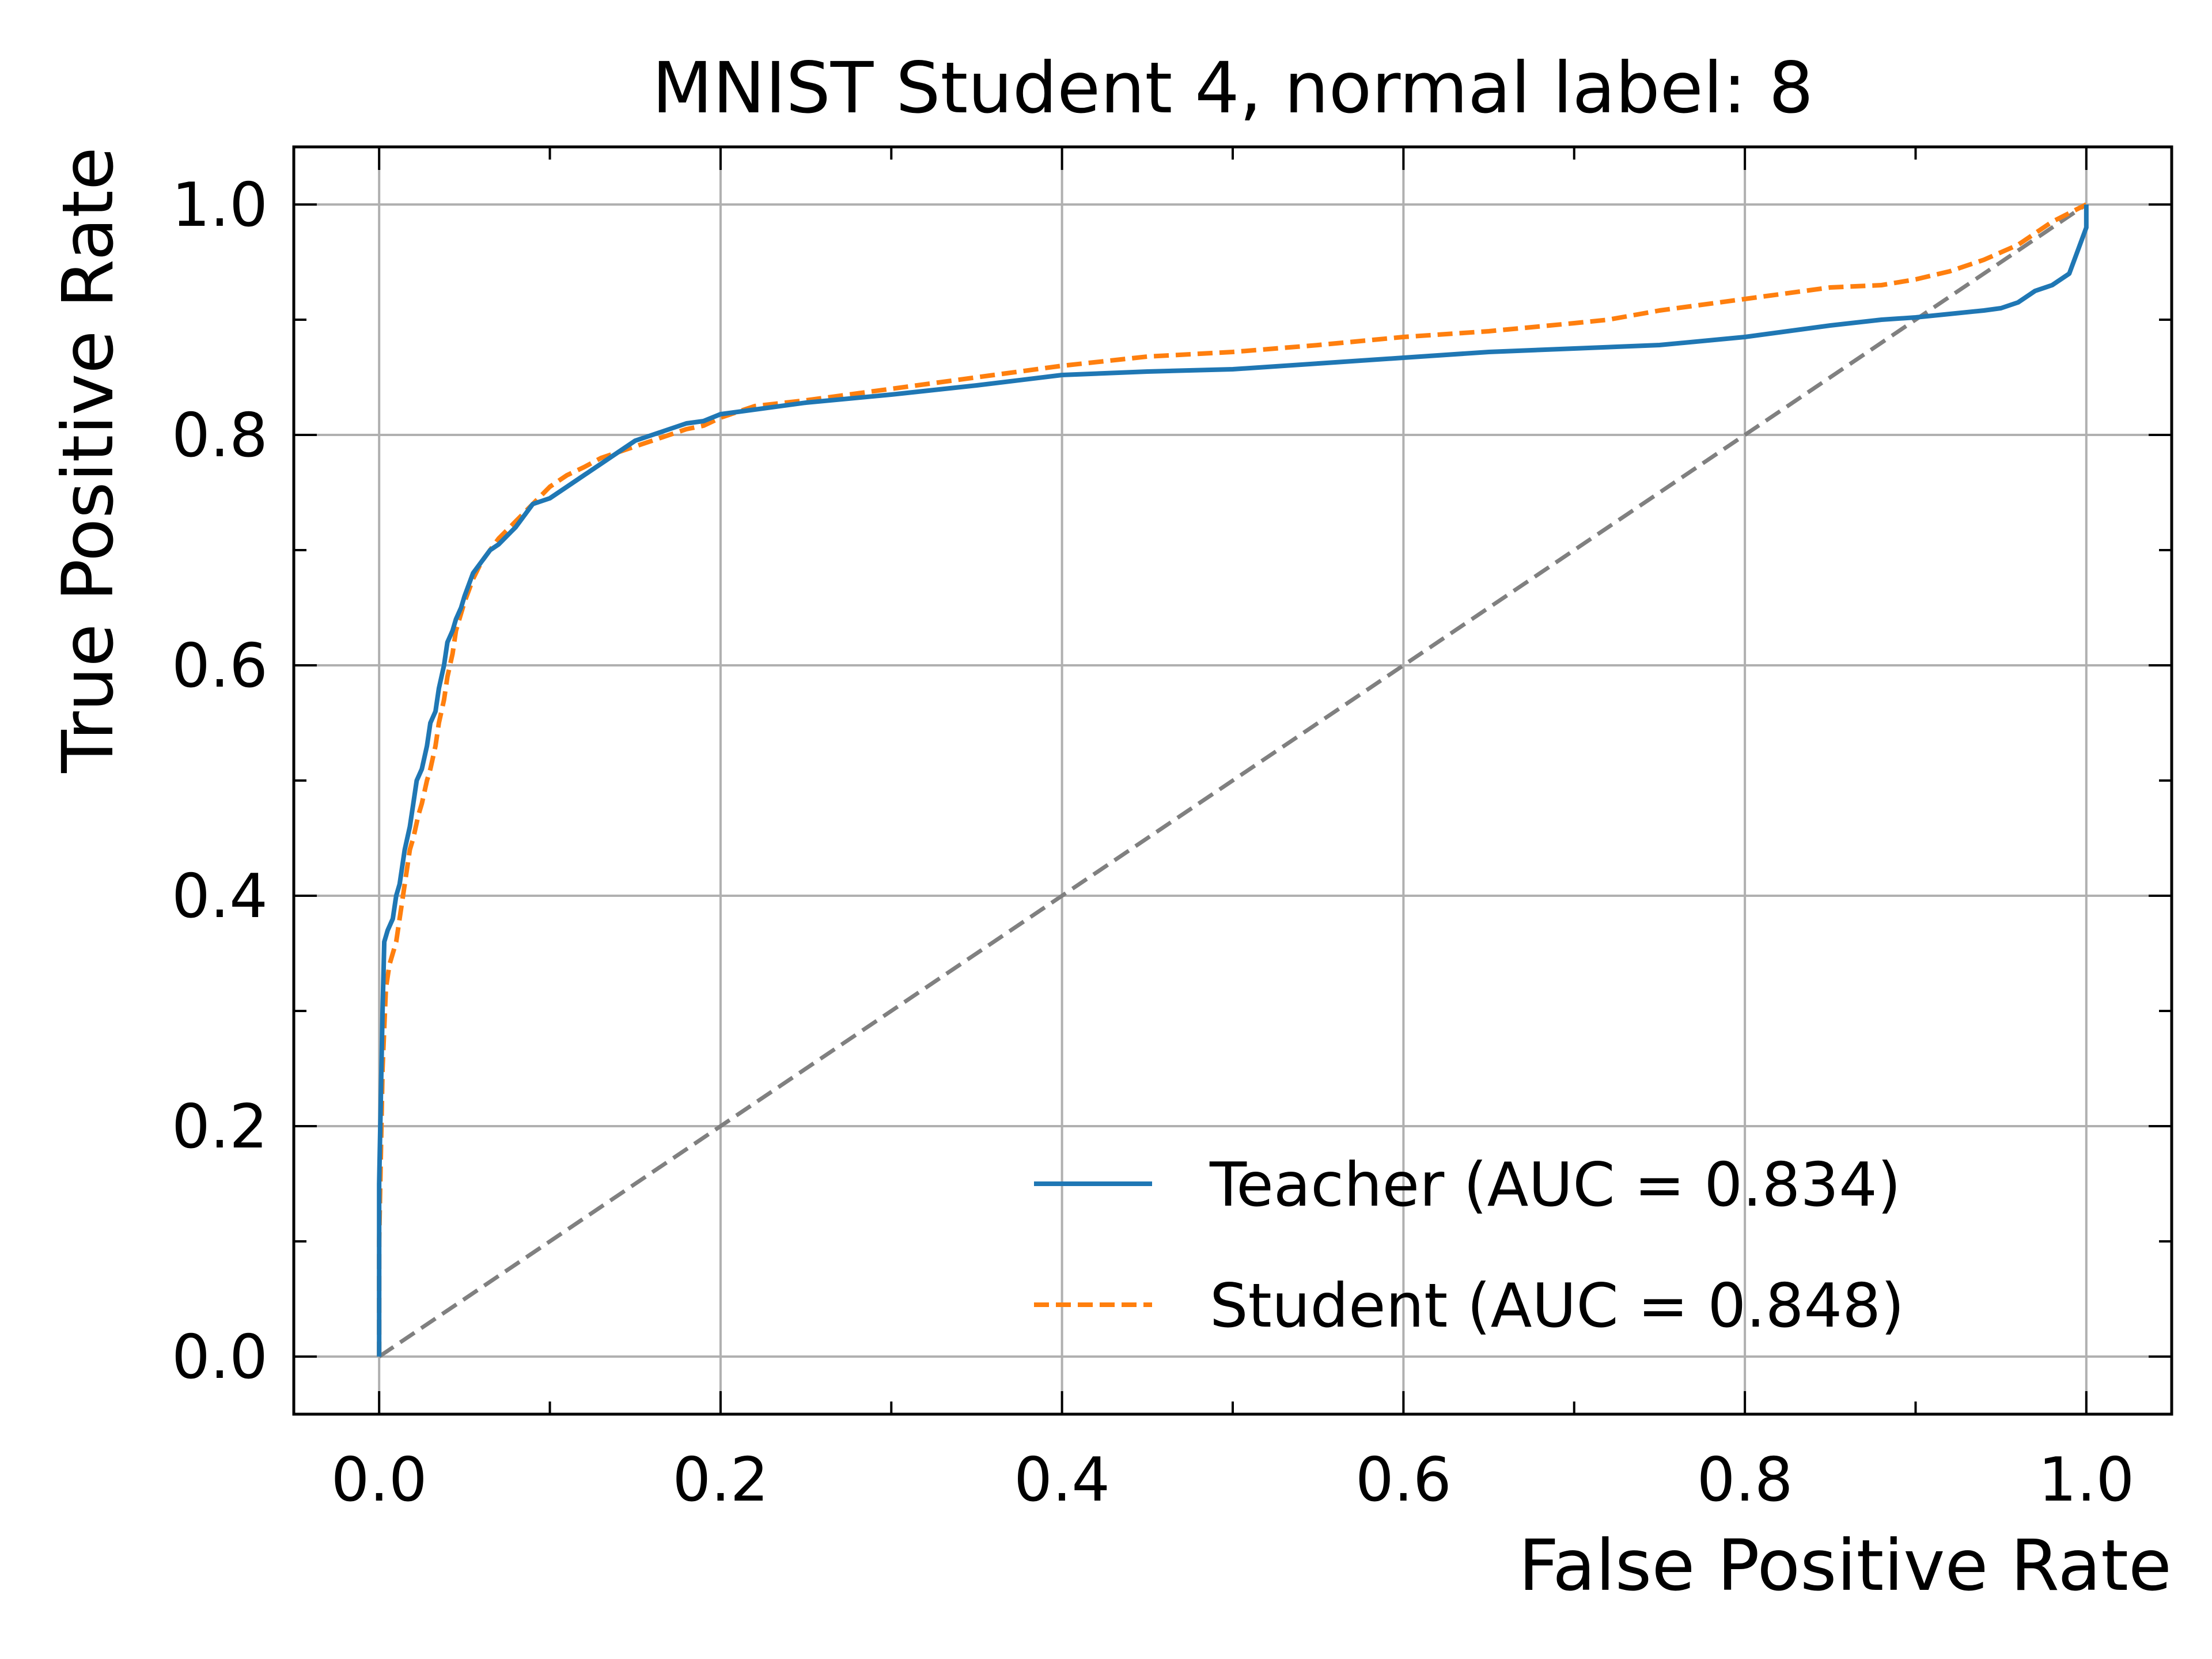 This screenshot has height=1659, width=2212. Describe the element at coordinates (1403, 1480) in the screenshot. I see `x-tick-label-3: 0.6` at that location.